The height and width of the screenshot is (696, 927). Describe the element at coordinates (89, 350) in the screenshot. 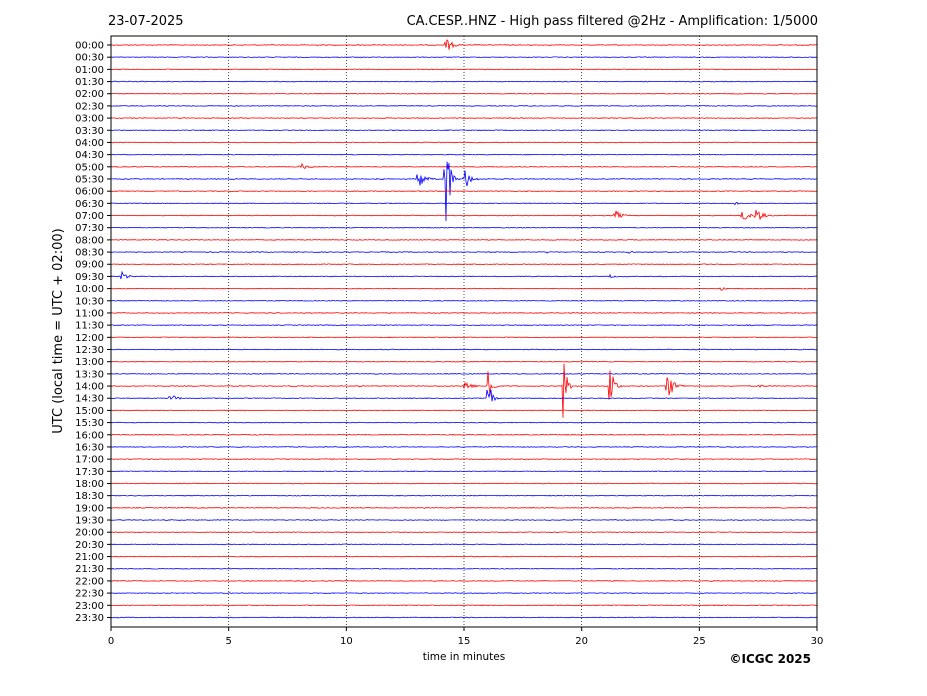

I see `y-tick-label: 12:30` at that location.